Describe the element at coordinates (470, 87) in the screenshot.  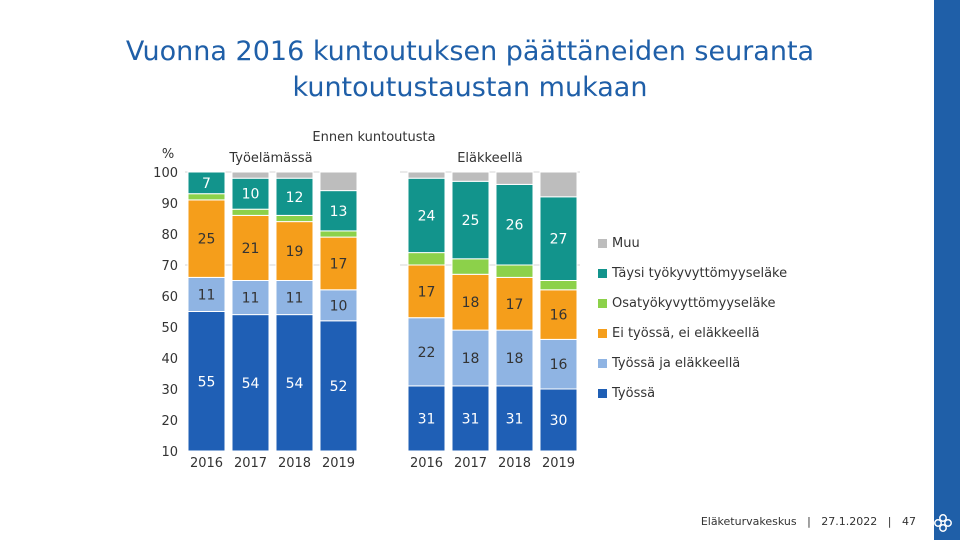
I see `title-line-2: kuntoutustaustan mukaan` at that location.